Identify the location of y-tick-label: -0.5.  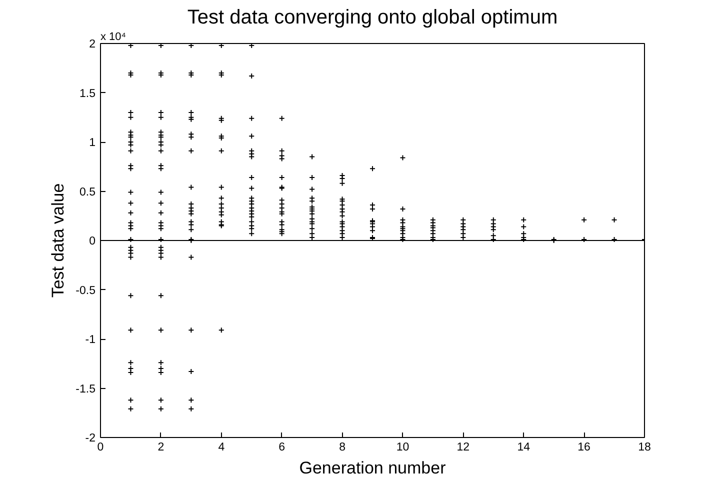
(86, 290).